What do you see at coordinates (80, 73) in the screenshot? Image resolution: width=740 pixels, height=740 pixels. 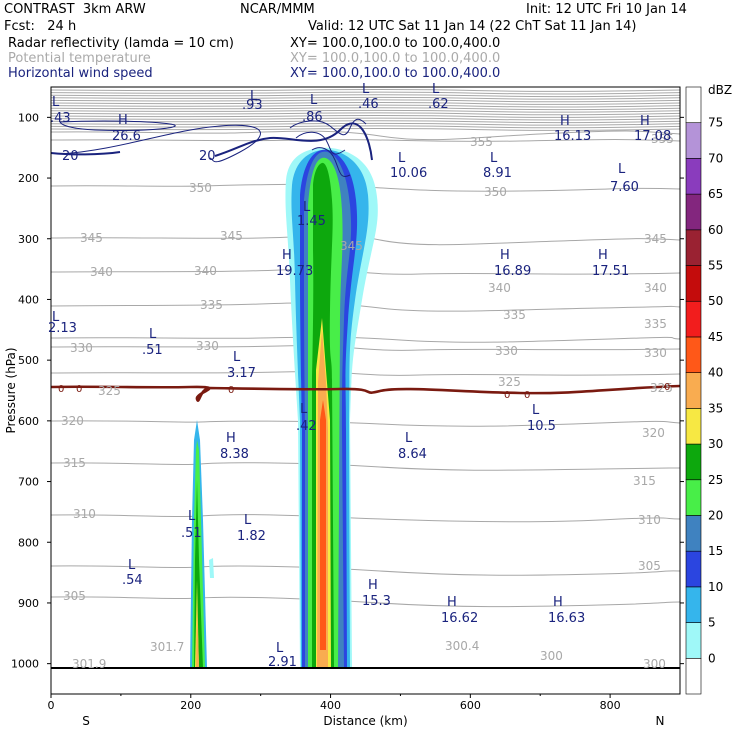 I see `field-wind-name: Horizontal wind speed` at bounding box center [80, 73].